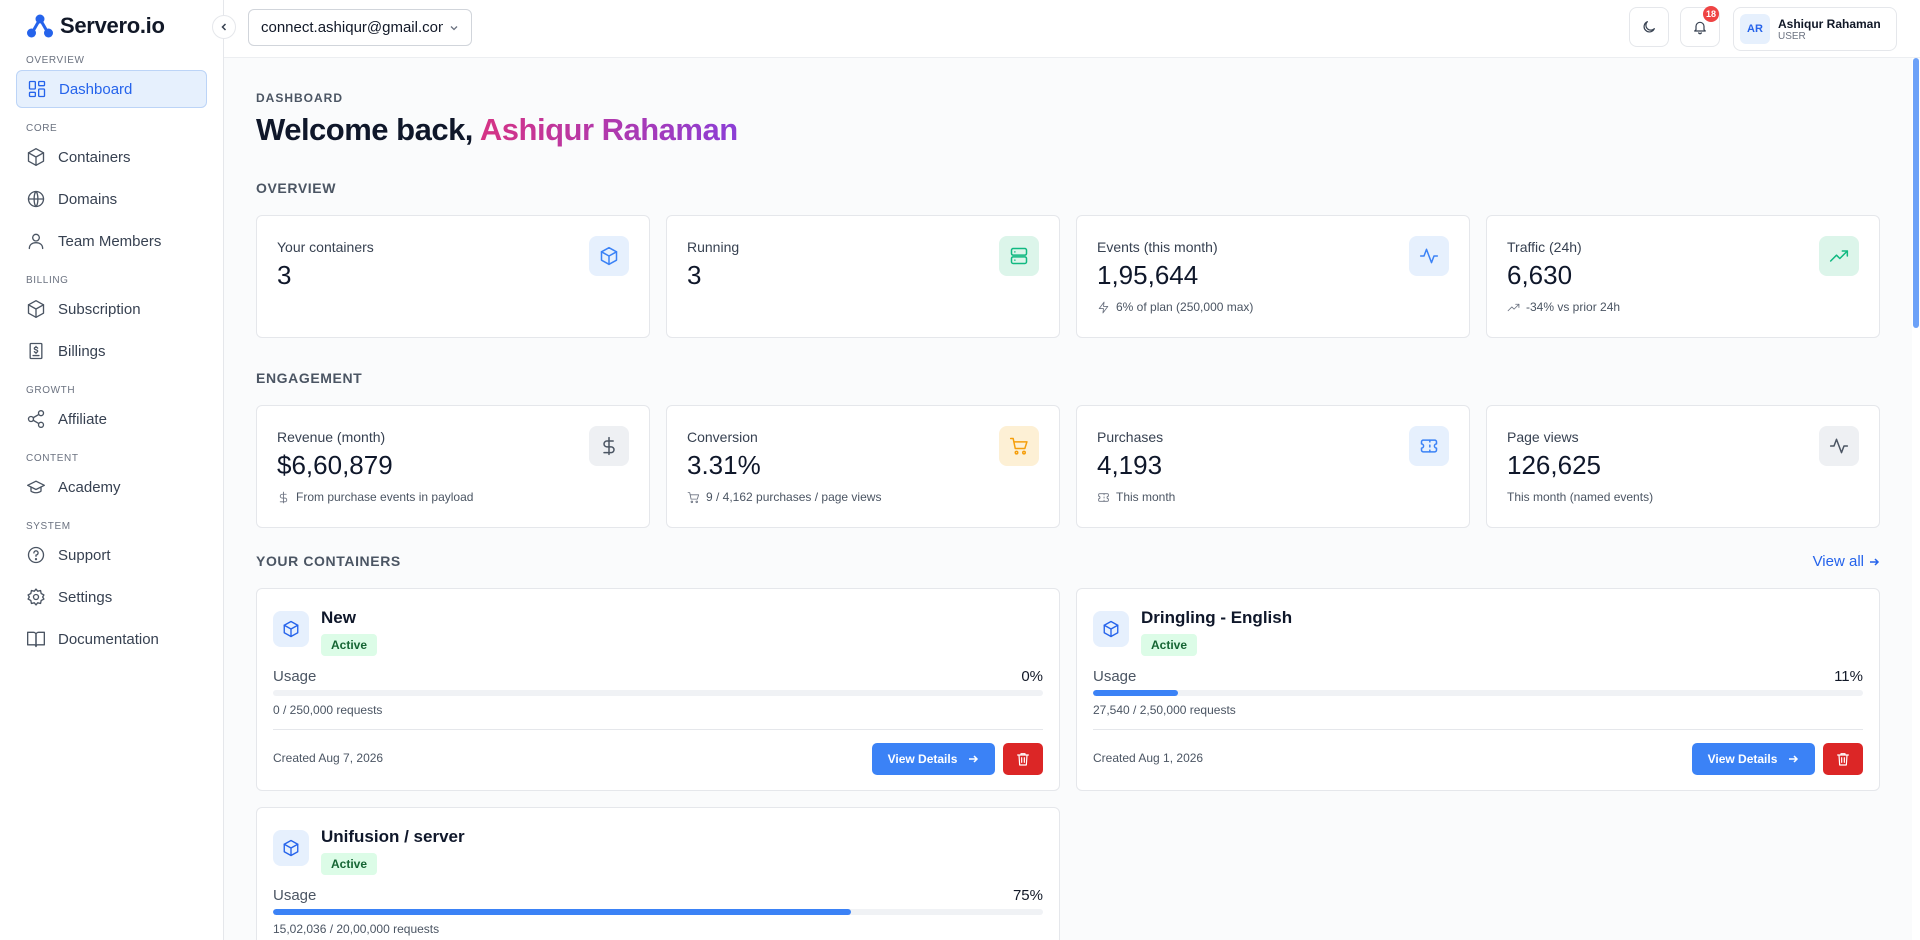 Image resolution: width=1920 pixels, height=940 pixels. What do you see at coordinates (694, 275) in the screenshot?
I see `stat-value: 3` at bounding box center [694, 275].